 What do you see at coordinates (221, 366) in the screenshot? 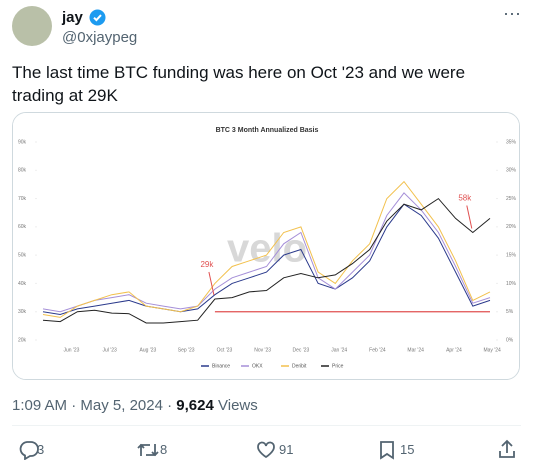
I see `legend-label: Binance` at bounding box center [221, 366].